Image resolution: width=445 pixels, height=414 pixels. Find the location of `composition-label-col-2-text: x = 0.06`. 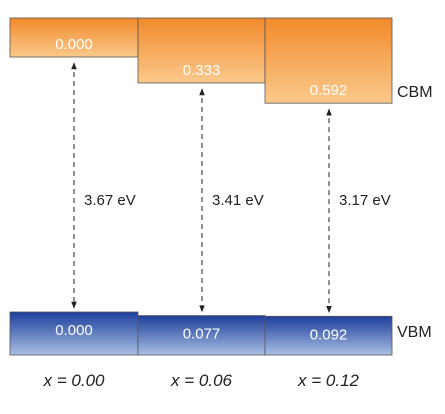

composition-label-col-2-text: x = 0.06 is located at coordinates (201, 380).